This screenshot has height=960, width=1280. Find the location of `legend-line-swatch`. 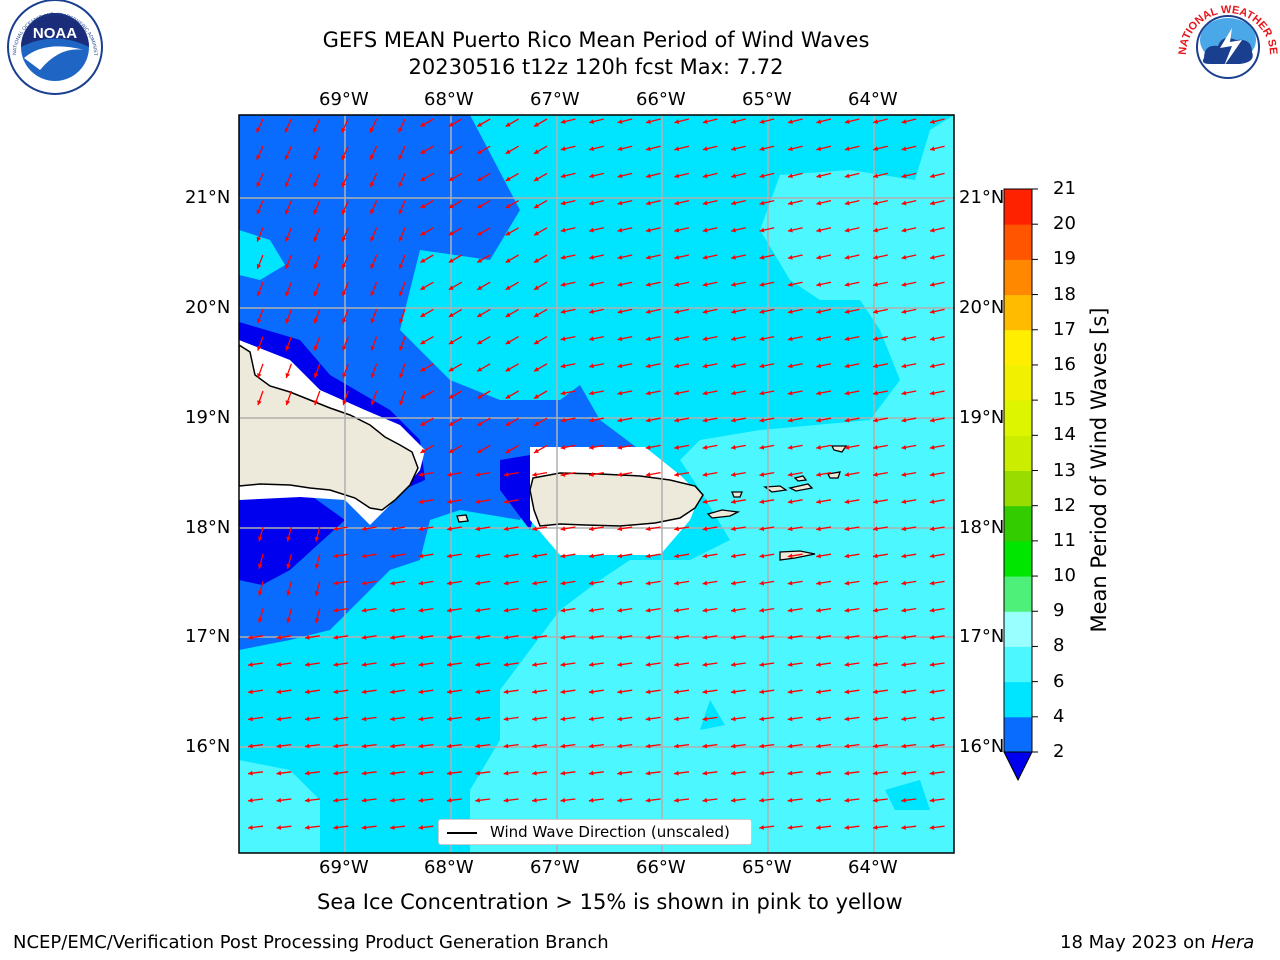

legend-line-swatch is located at coordinates (462, 833).